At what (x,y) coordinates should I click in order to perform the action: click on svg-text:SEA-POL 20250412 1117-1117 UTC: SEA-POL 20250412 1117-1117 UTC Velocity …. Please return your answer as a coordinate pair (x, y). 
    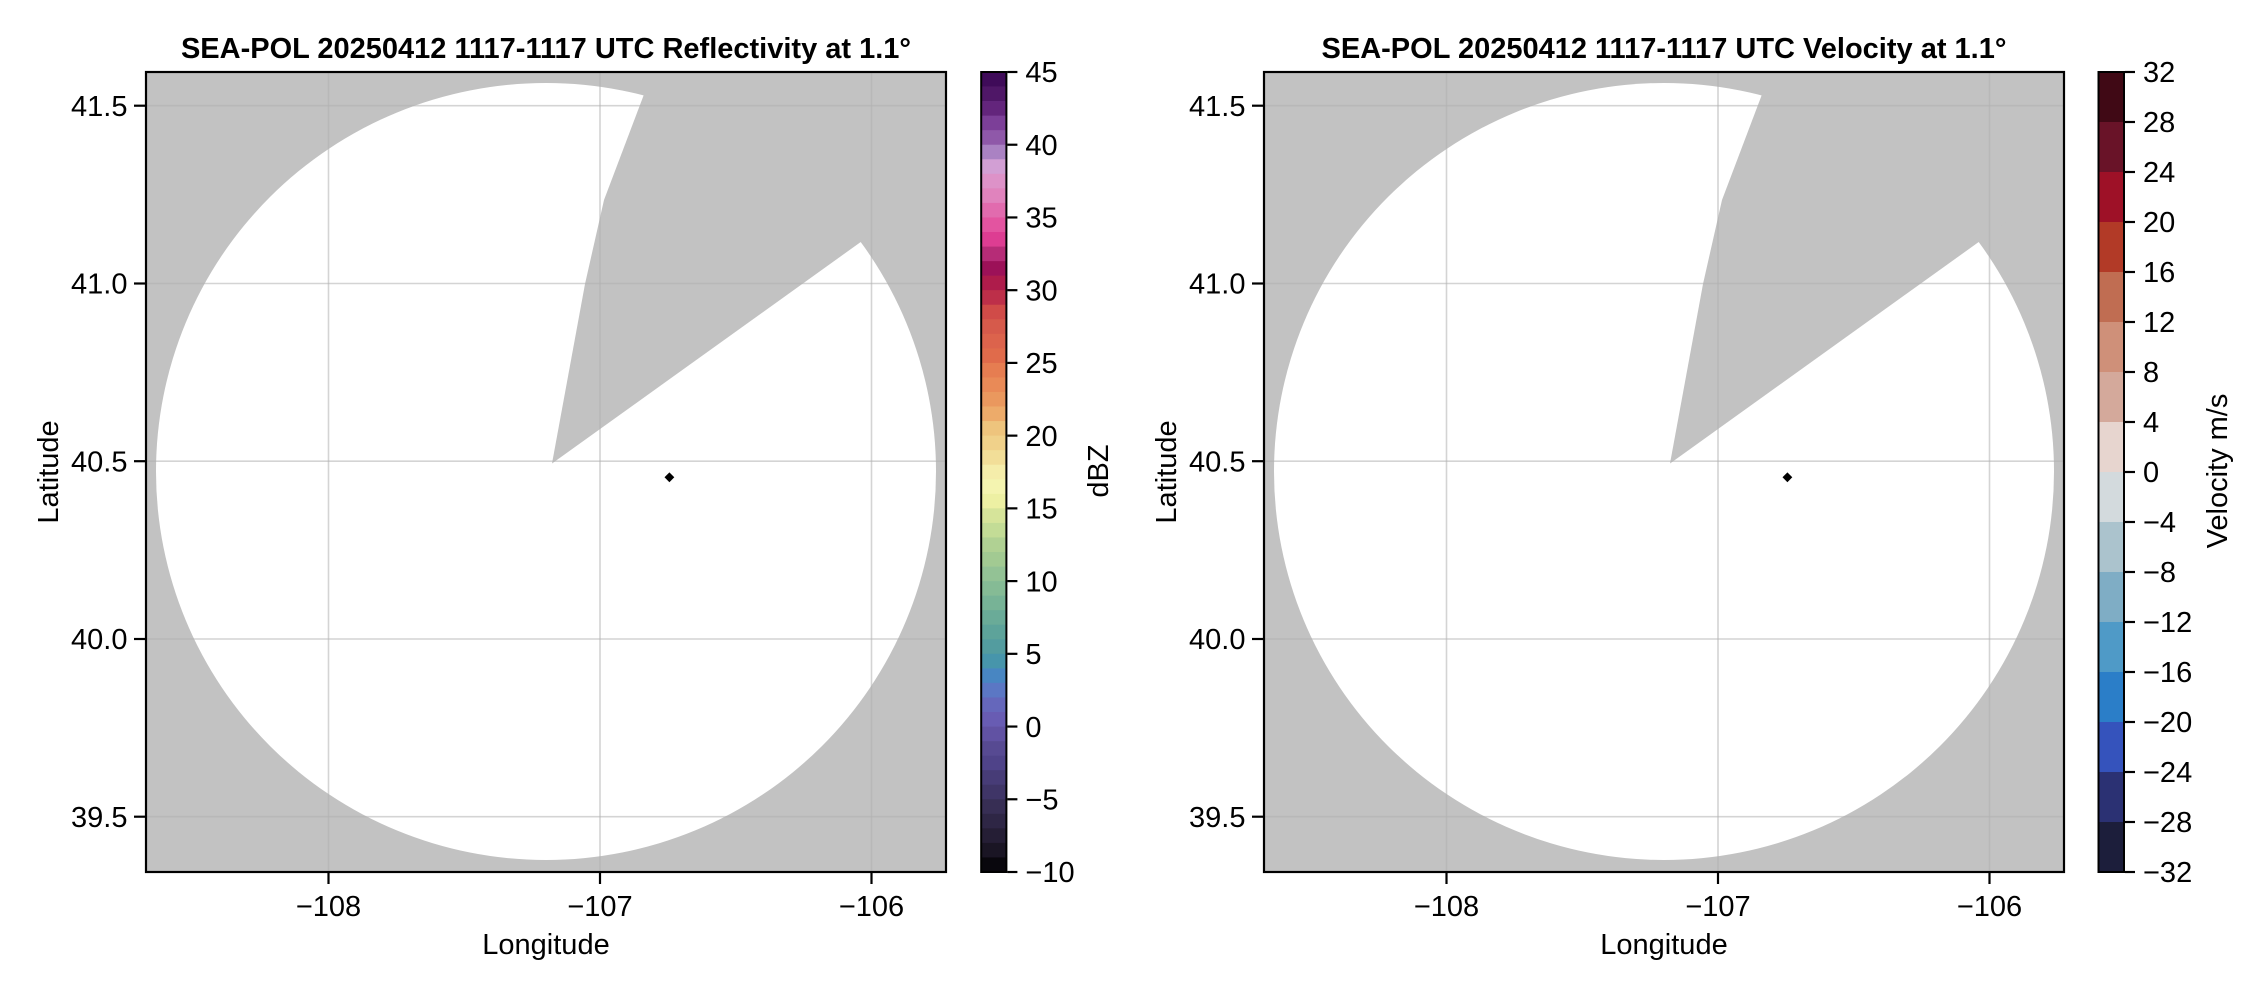
    Looking at the image, I should click on (1664, 49).